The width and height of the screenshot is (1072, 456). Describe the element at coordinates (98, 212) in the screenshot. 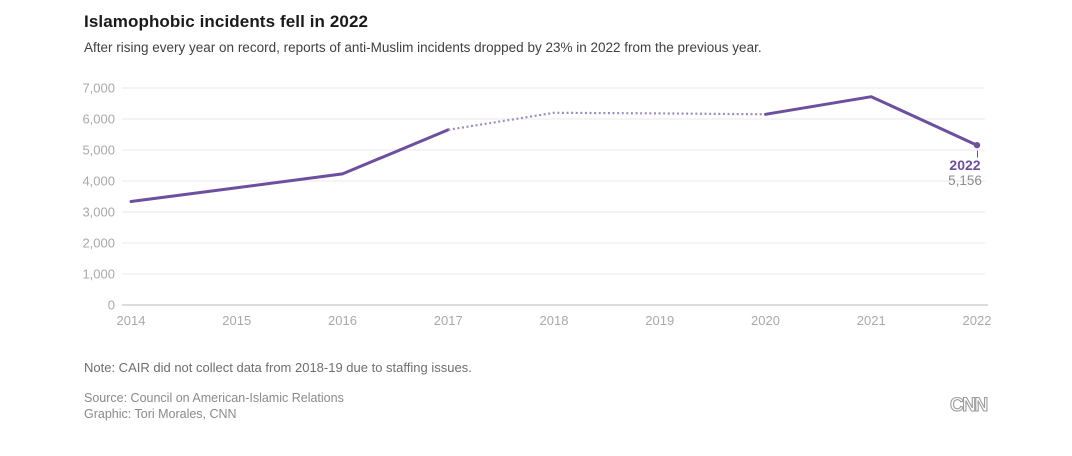

I see `y-tick-label: 3,000` at that location.